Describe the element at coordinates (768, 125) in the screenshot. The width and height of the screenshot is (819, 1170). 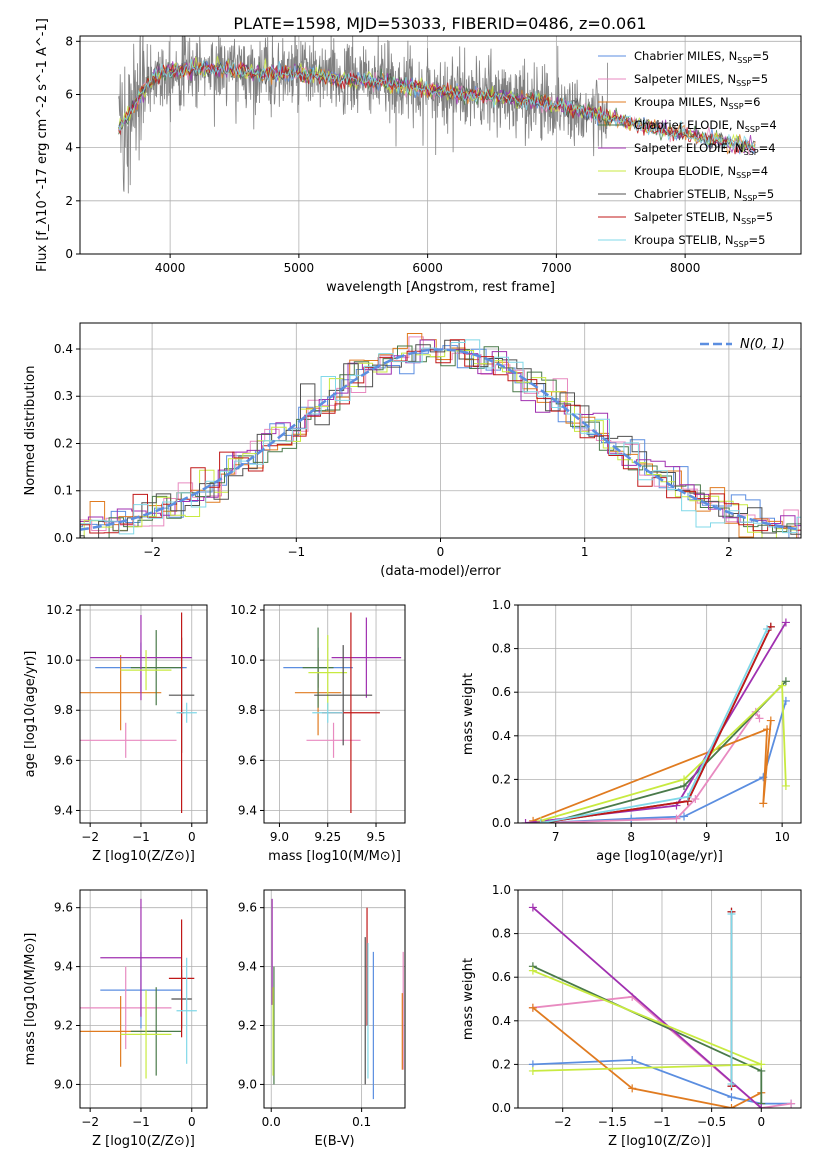
I see `legend-val: =4` at that location.